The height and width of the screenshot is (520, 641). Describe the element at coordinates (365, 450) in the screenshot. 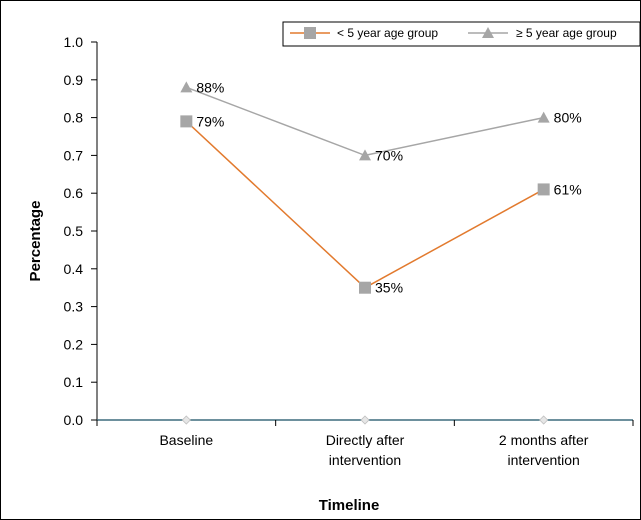

I see `x-tick-label: Directly after intervention` at that location.